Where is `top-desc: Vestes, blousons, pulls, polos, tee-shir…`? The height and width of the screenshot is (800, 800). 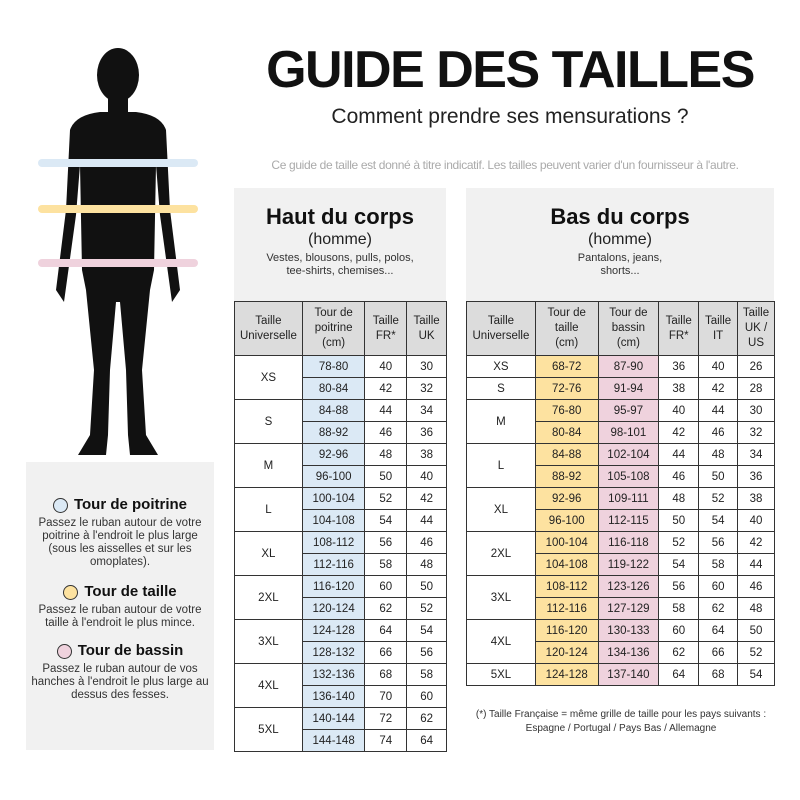
top-desc: Vestes, blousons, pulls, polos, tee-shir… is located at coordinates (340, 264).